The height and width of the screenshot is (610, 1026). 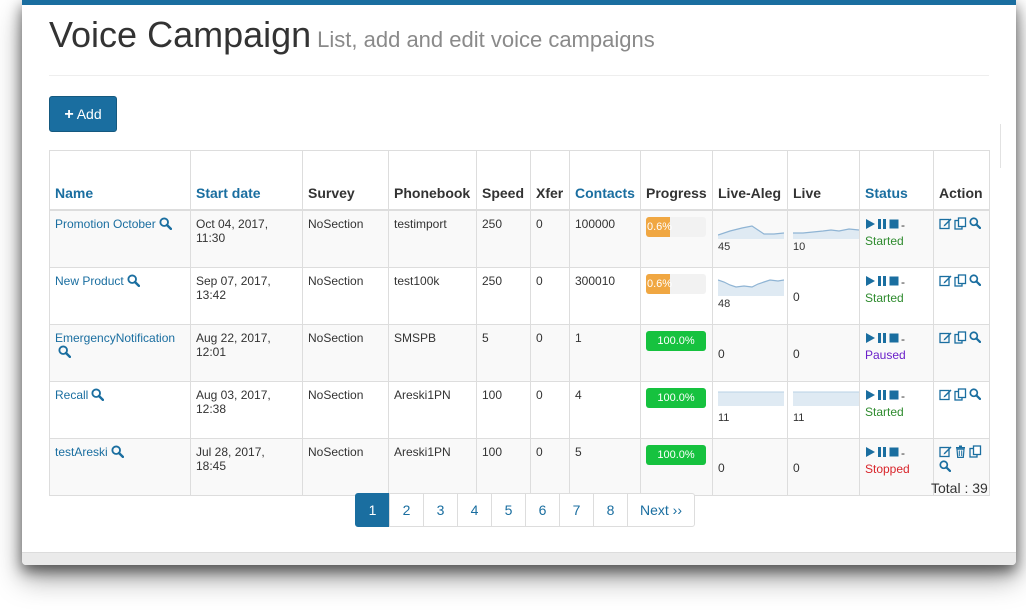 I want to click on live-value: 0, so click(x=796, y=468).